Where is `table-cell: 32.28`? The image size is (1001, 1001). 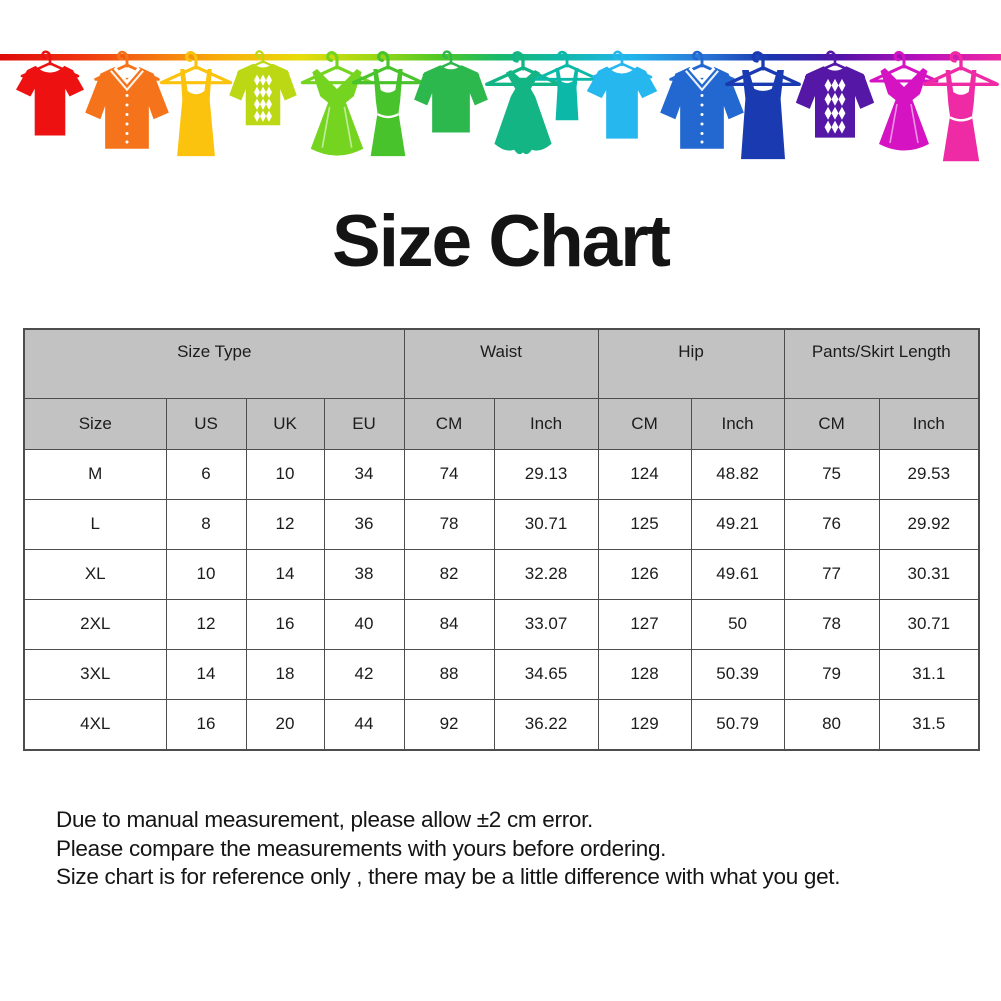
table-cell: 32.28 is located at coordinates (546, 574).